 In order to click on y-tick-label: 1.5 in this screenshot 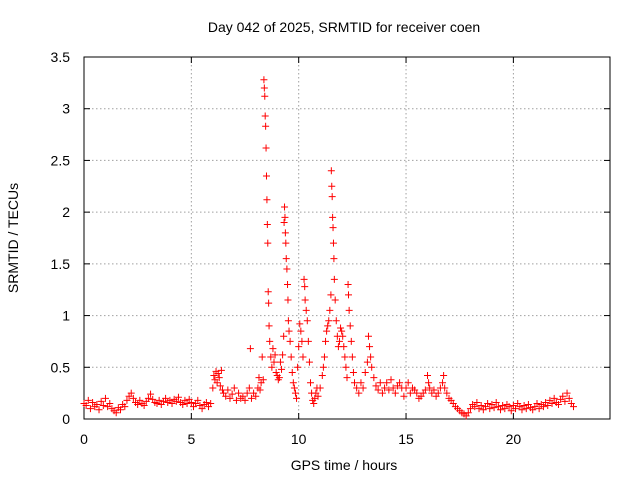, I will do `click(61, 264)`.